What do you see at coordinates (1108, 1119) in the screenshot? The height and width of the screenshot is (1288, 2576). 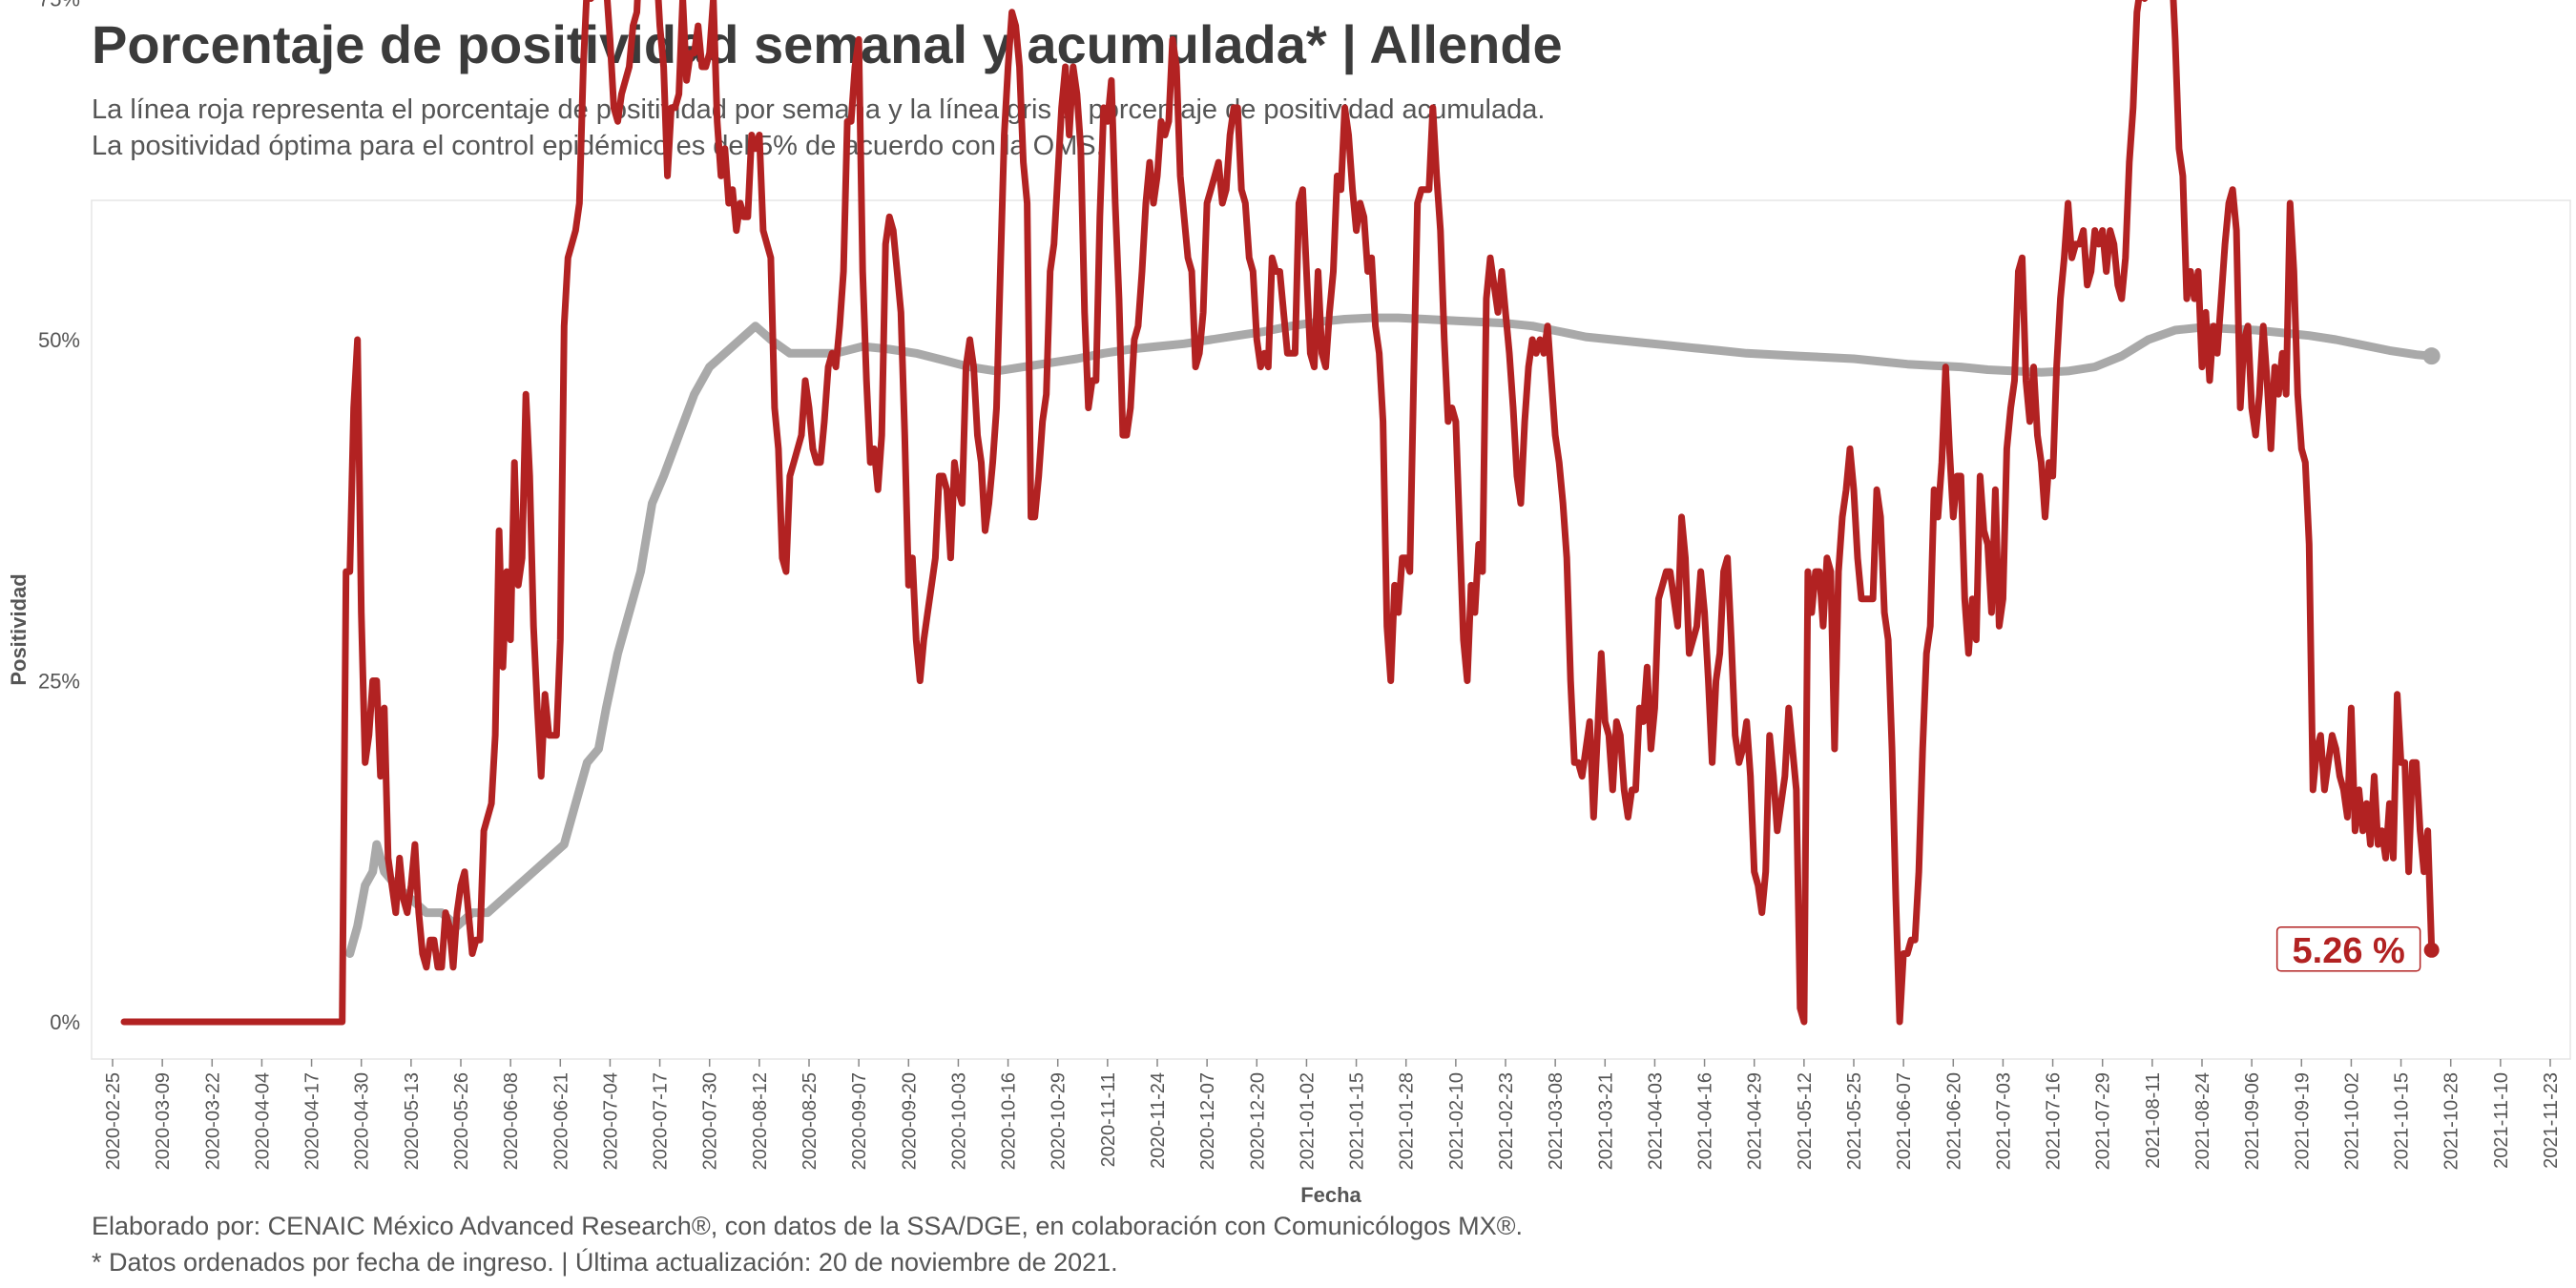 I see `x-tick-label: 2020-11-11` at bounding box center [1108, 1119].